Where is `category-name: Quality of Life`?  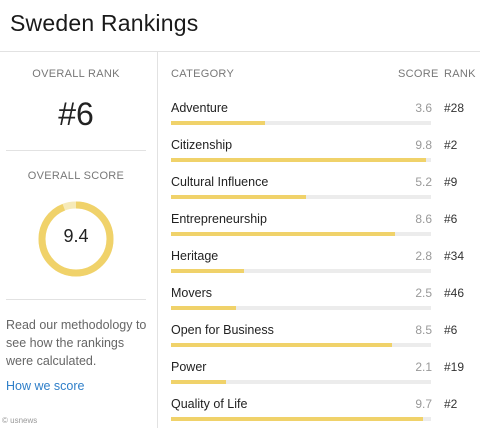
category-name: Quality of Life is located at coordinates (209, 404).